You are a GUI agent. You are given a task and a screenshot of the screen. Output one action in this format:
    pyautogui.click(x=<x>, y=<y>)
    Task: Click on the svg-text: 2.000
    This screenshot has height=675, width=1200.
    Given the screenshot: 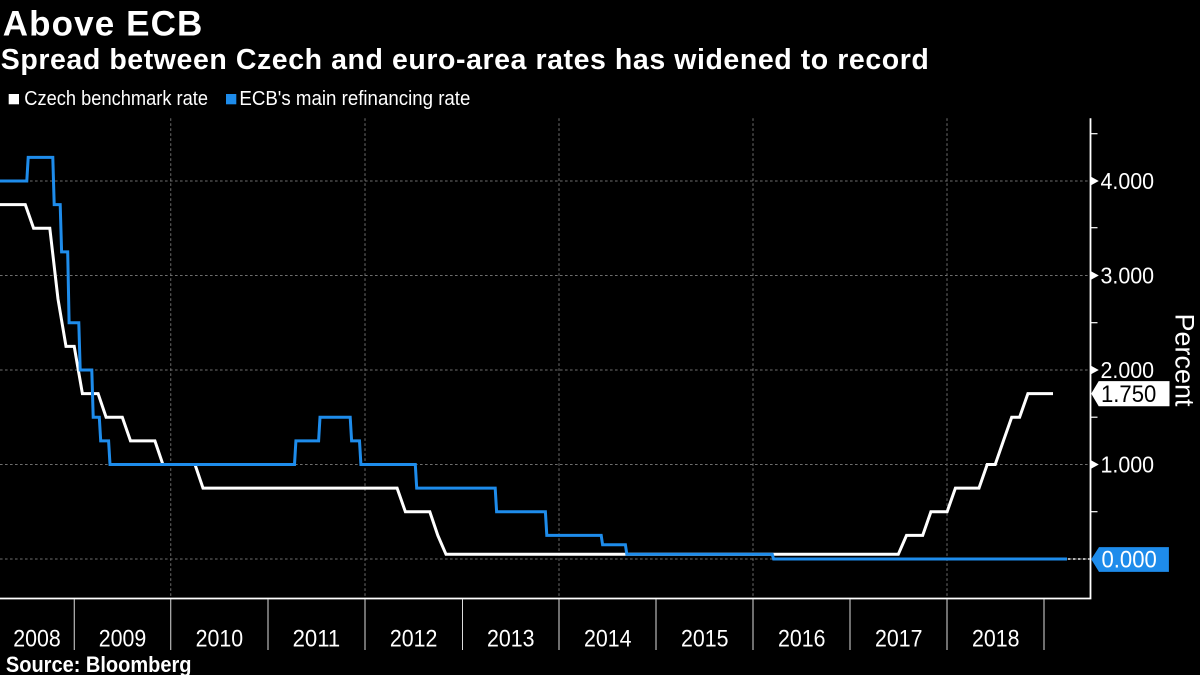 What is the action you would take?
    pyautogui.click(x=1128, y=370)
    